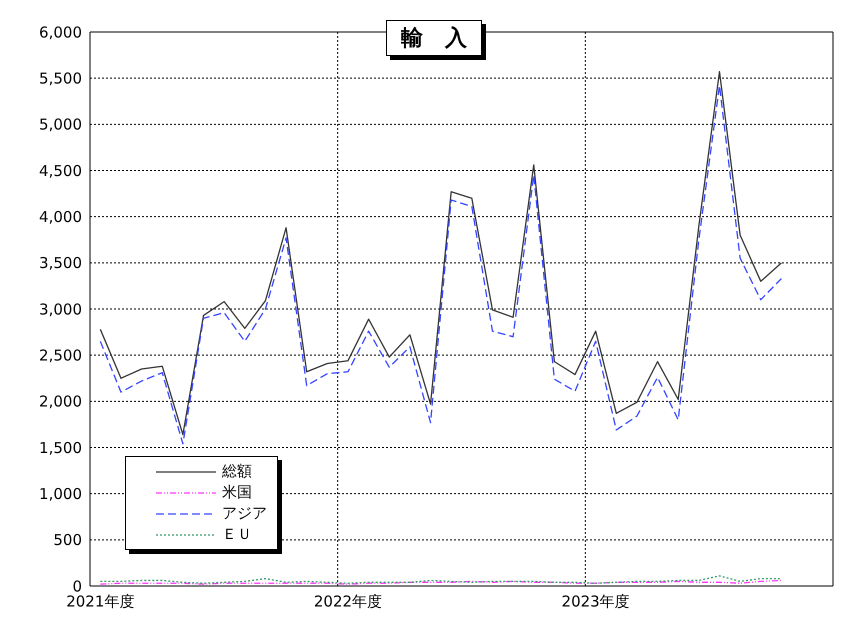 This screenshot has height=620, width=868. I want to click on y-tick-label: 5,000, so click(60, 125).